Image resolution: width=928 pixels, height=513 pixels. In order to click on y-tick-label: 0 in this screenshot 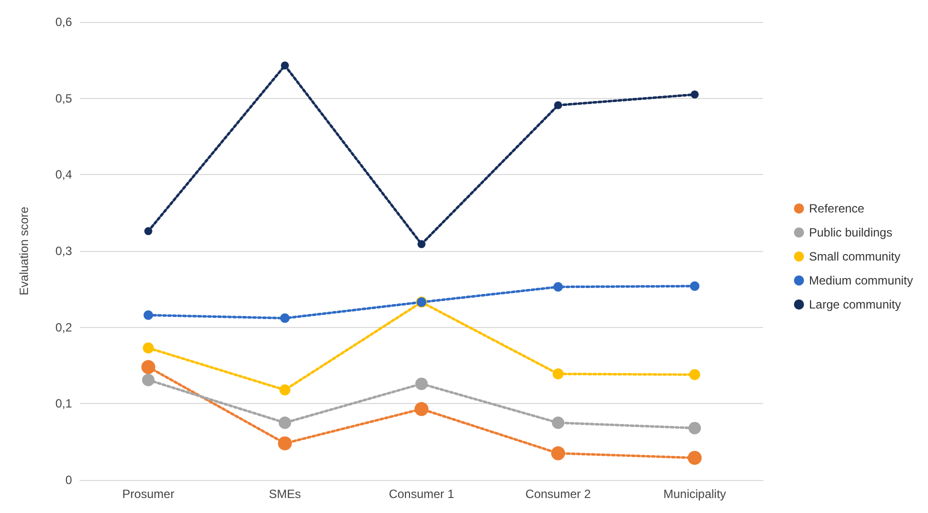, I will do `click(68, 480)`.